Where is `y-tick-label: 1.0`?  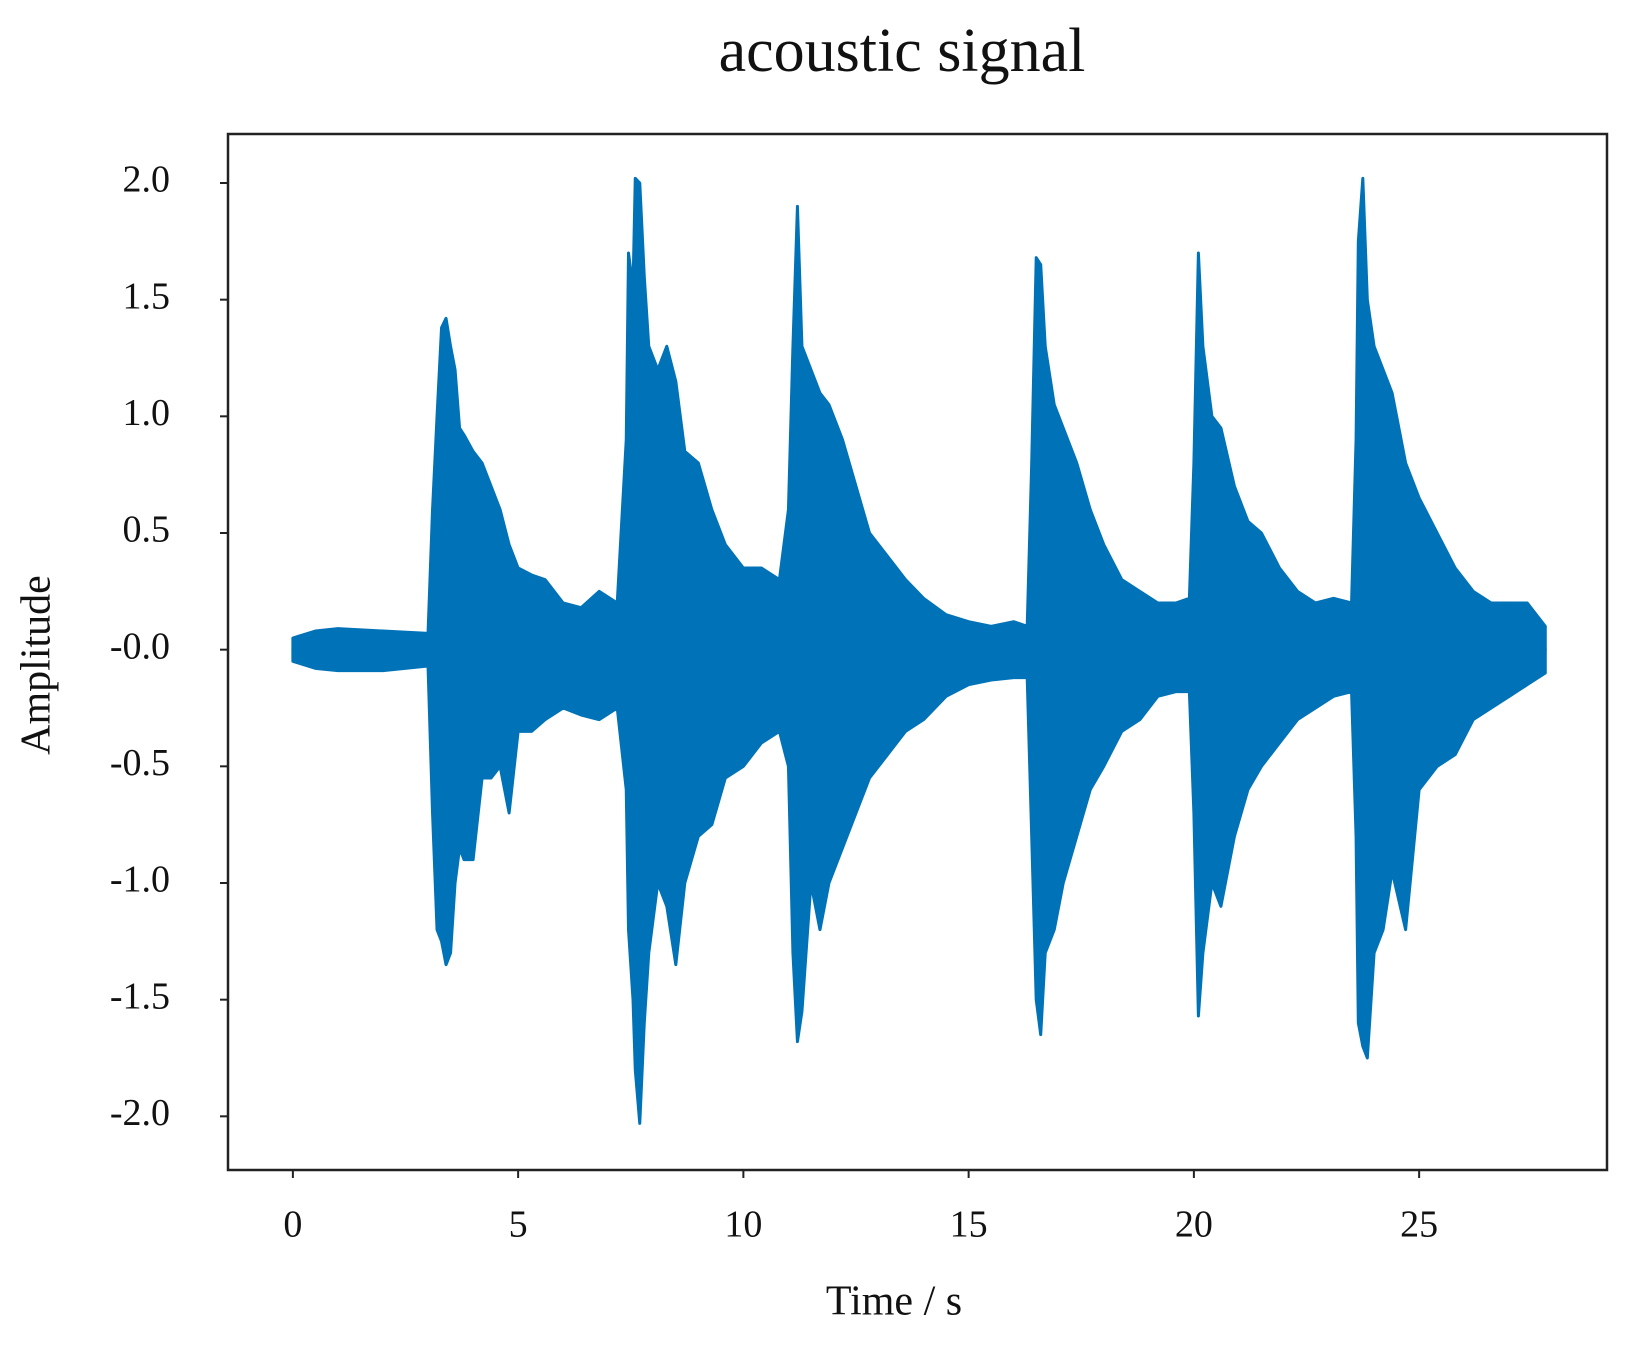 y-tick-label: 1.0 is located at coordinates (147, 413).